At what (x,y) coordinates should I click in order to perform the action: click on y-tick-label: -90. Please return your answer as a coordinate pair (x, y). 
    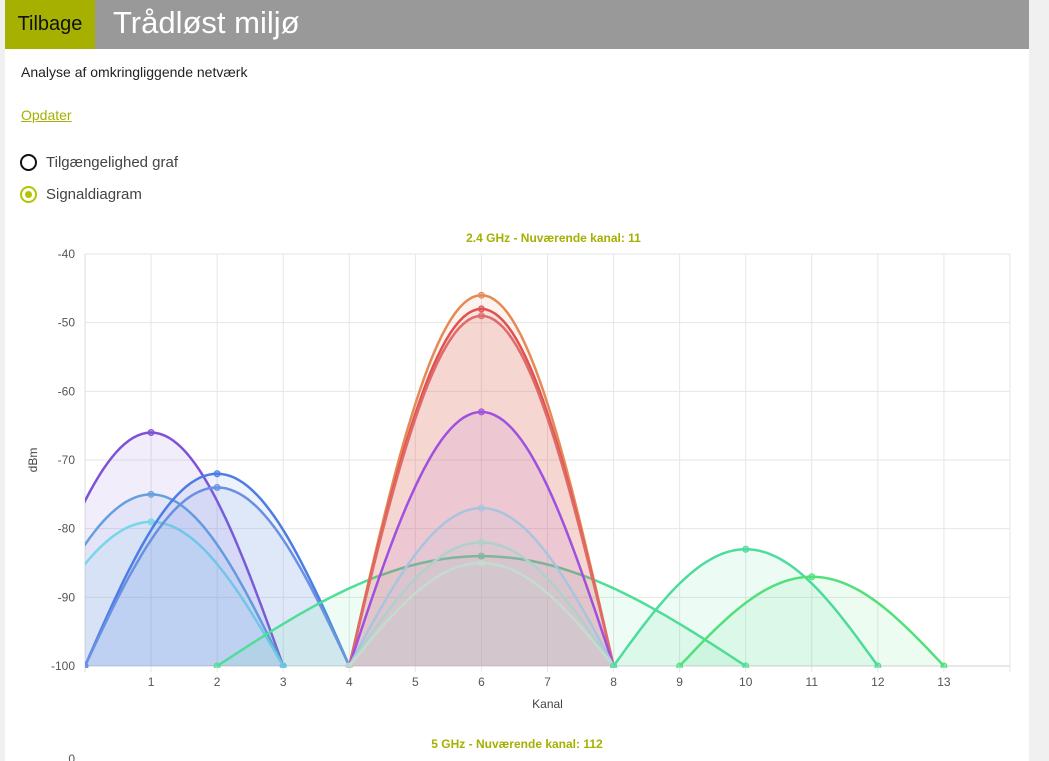
    Looking at the image, I should click on (67, 597).